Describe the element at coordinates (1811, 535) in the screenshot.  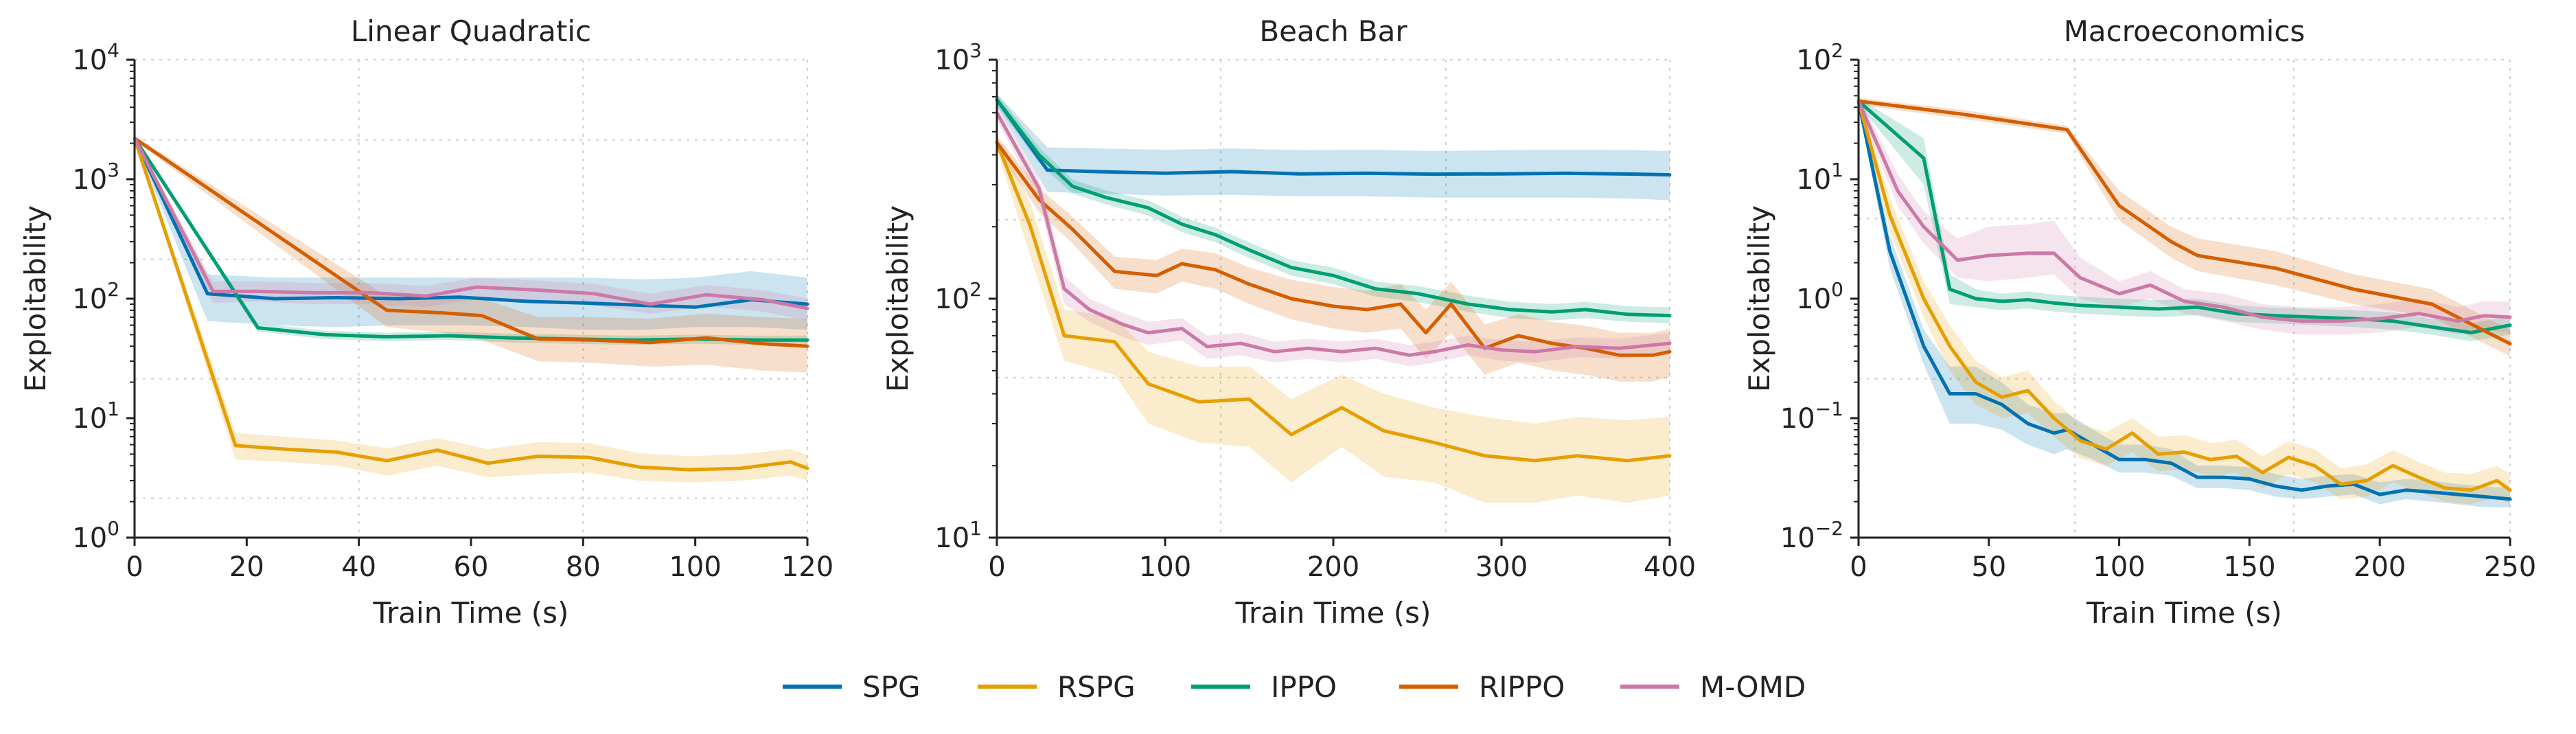
I see `y-tick-label: 10⁻²` at that location.